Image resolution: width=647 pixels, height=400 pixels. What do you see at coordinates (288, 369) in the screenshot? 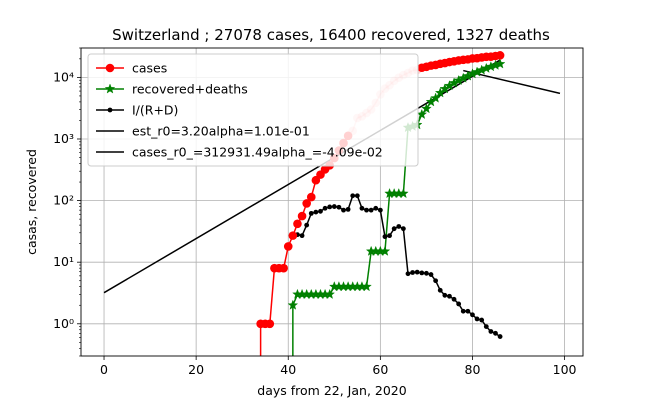
I see `x-tick-label: 40` at bounding box center [288, 369].